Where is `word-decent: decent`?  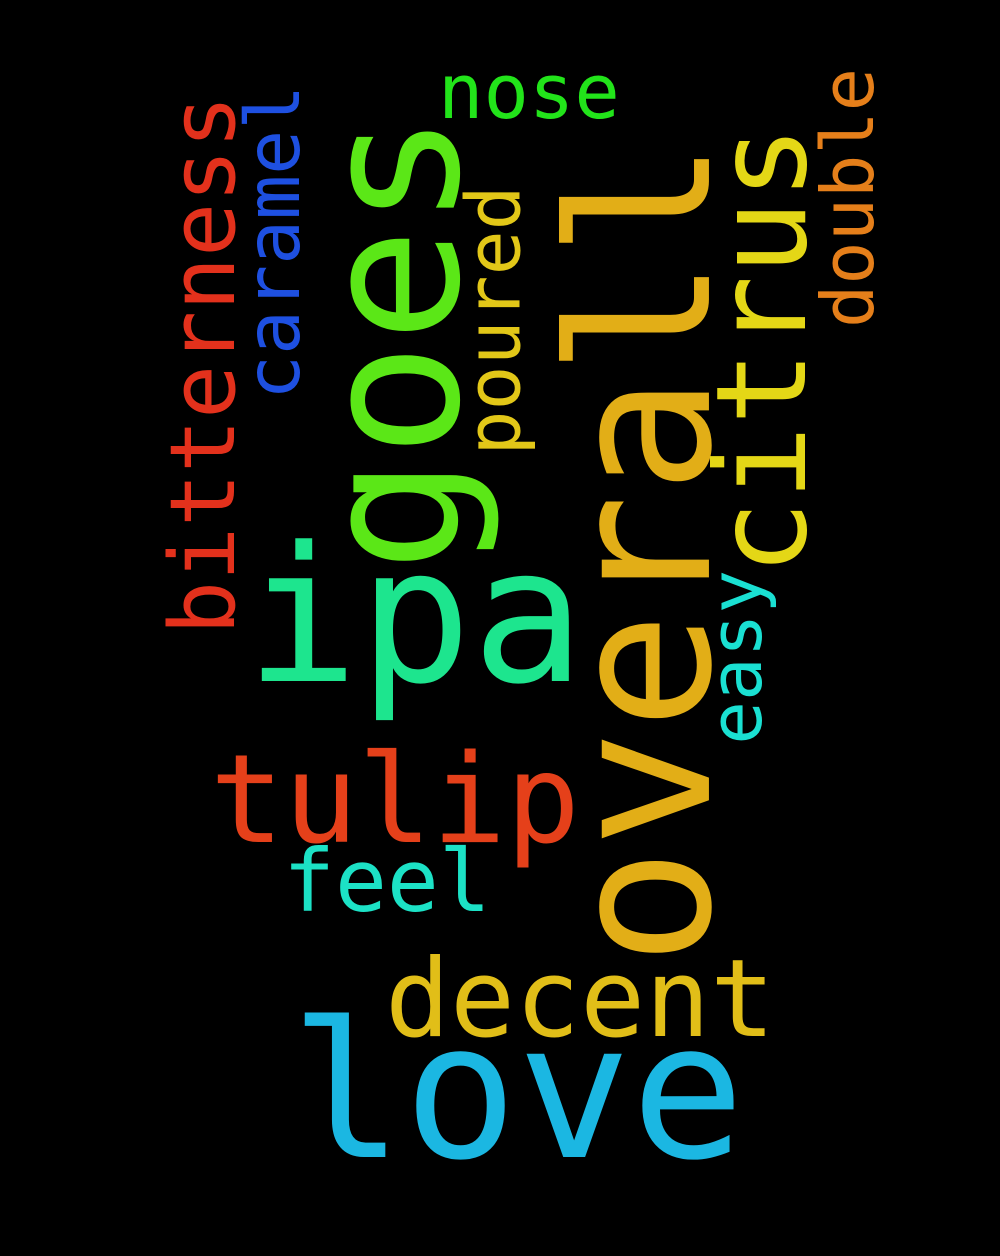
word-decent: decent is located at coordinates (580, 999).